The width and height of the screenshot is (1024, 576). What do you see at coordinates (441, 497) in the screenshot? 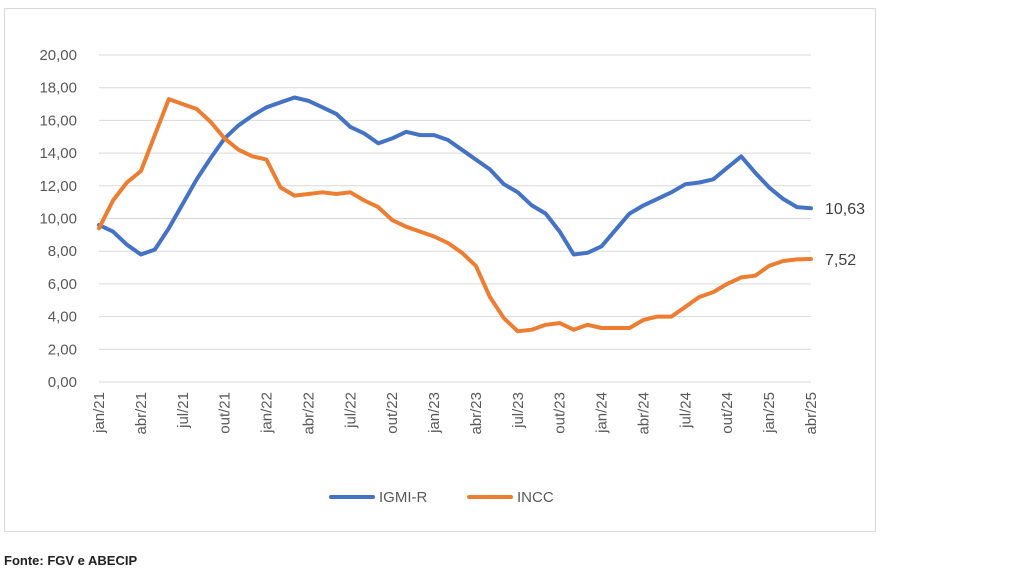
I see `legend: IGMI-R INCC` at bounding box center [441, 497].